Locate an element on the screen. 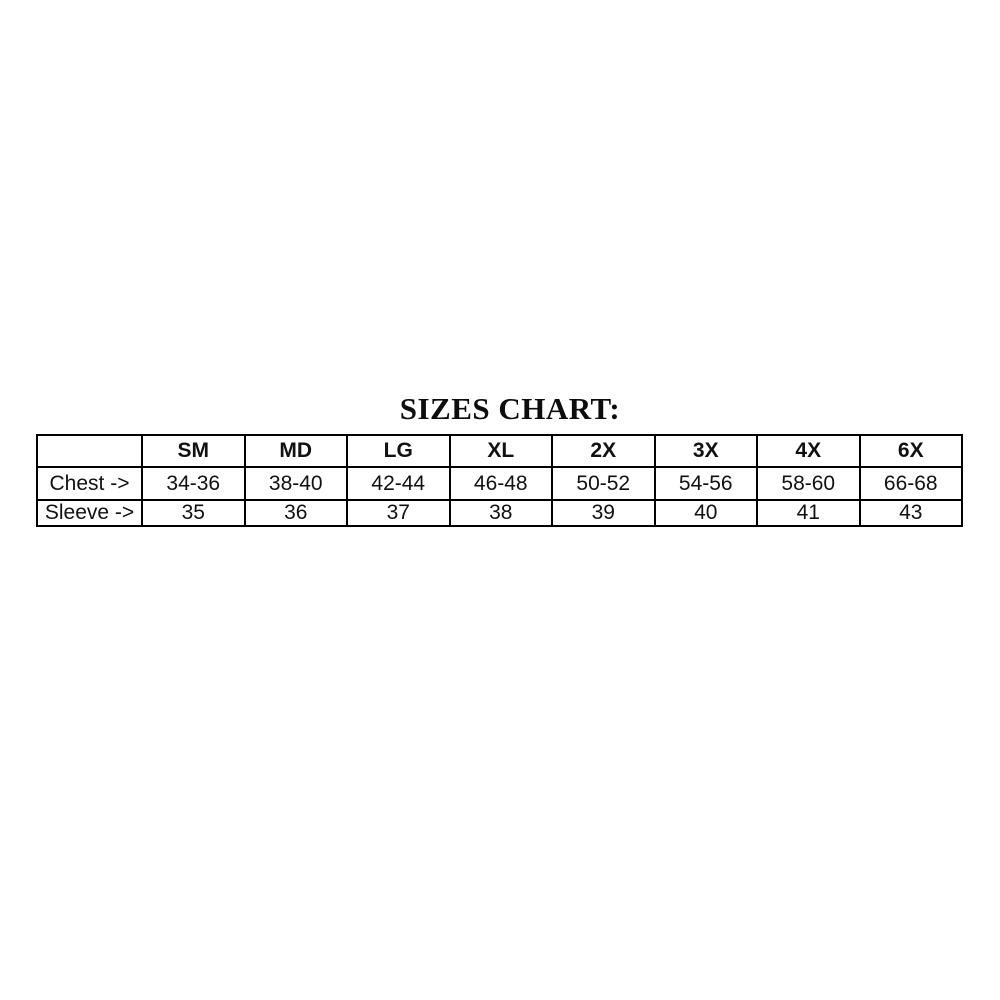 Image resolution: width=1000 pixels, height=1000 pixels. header-cell-empty is located at coordinates (89, 451).